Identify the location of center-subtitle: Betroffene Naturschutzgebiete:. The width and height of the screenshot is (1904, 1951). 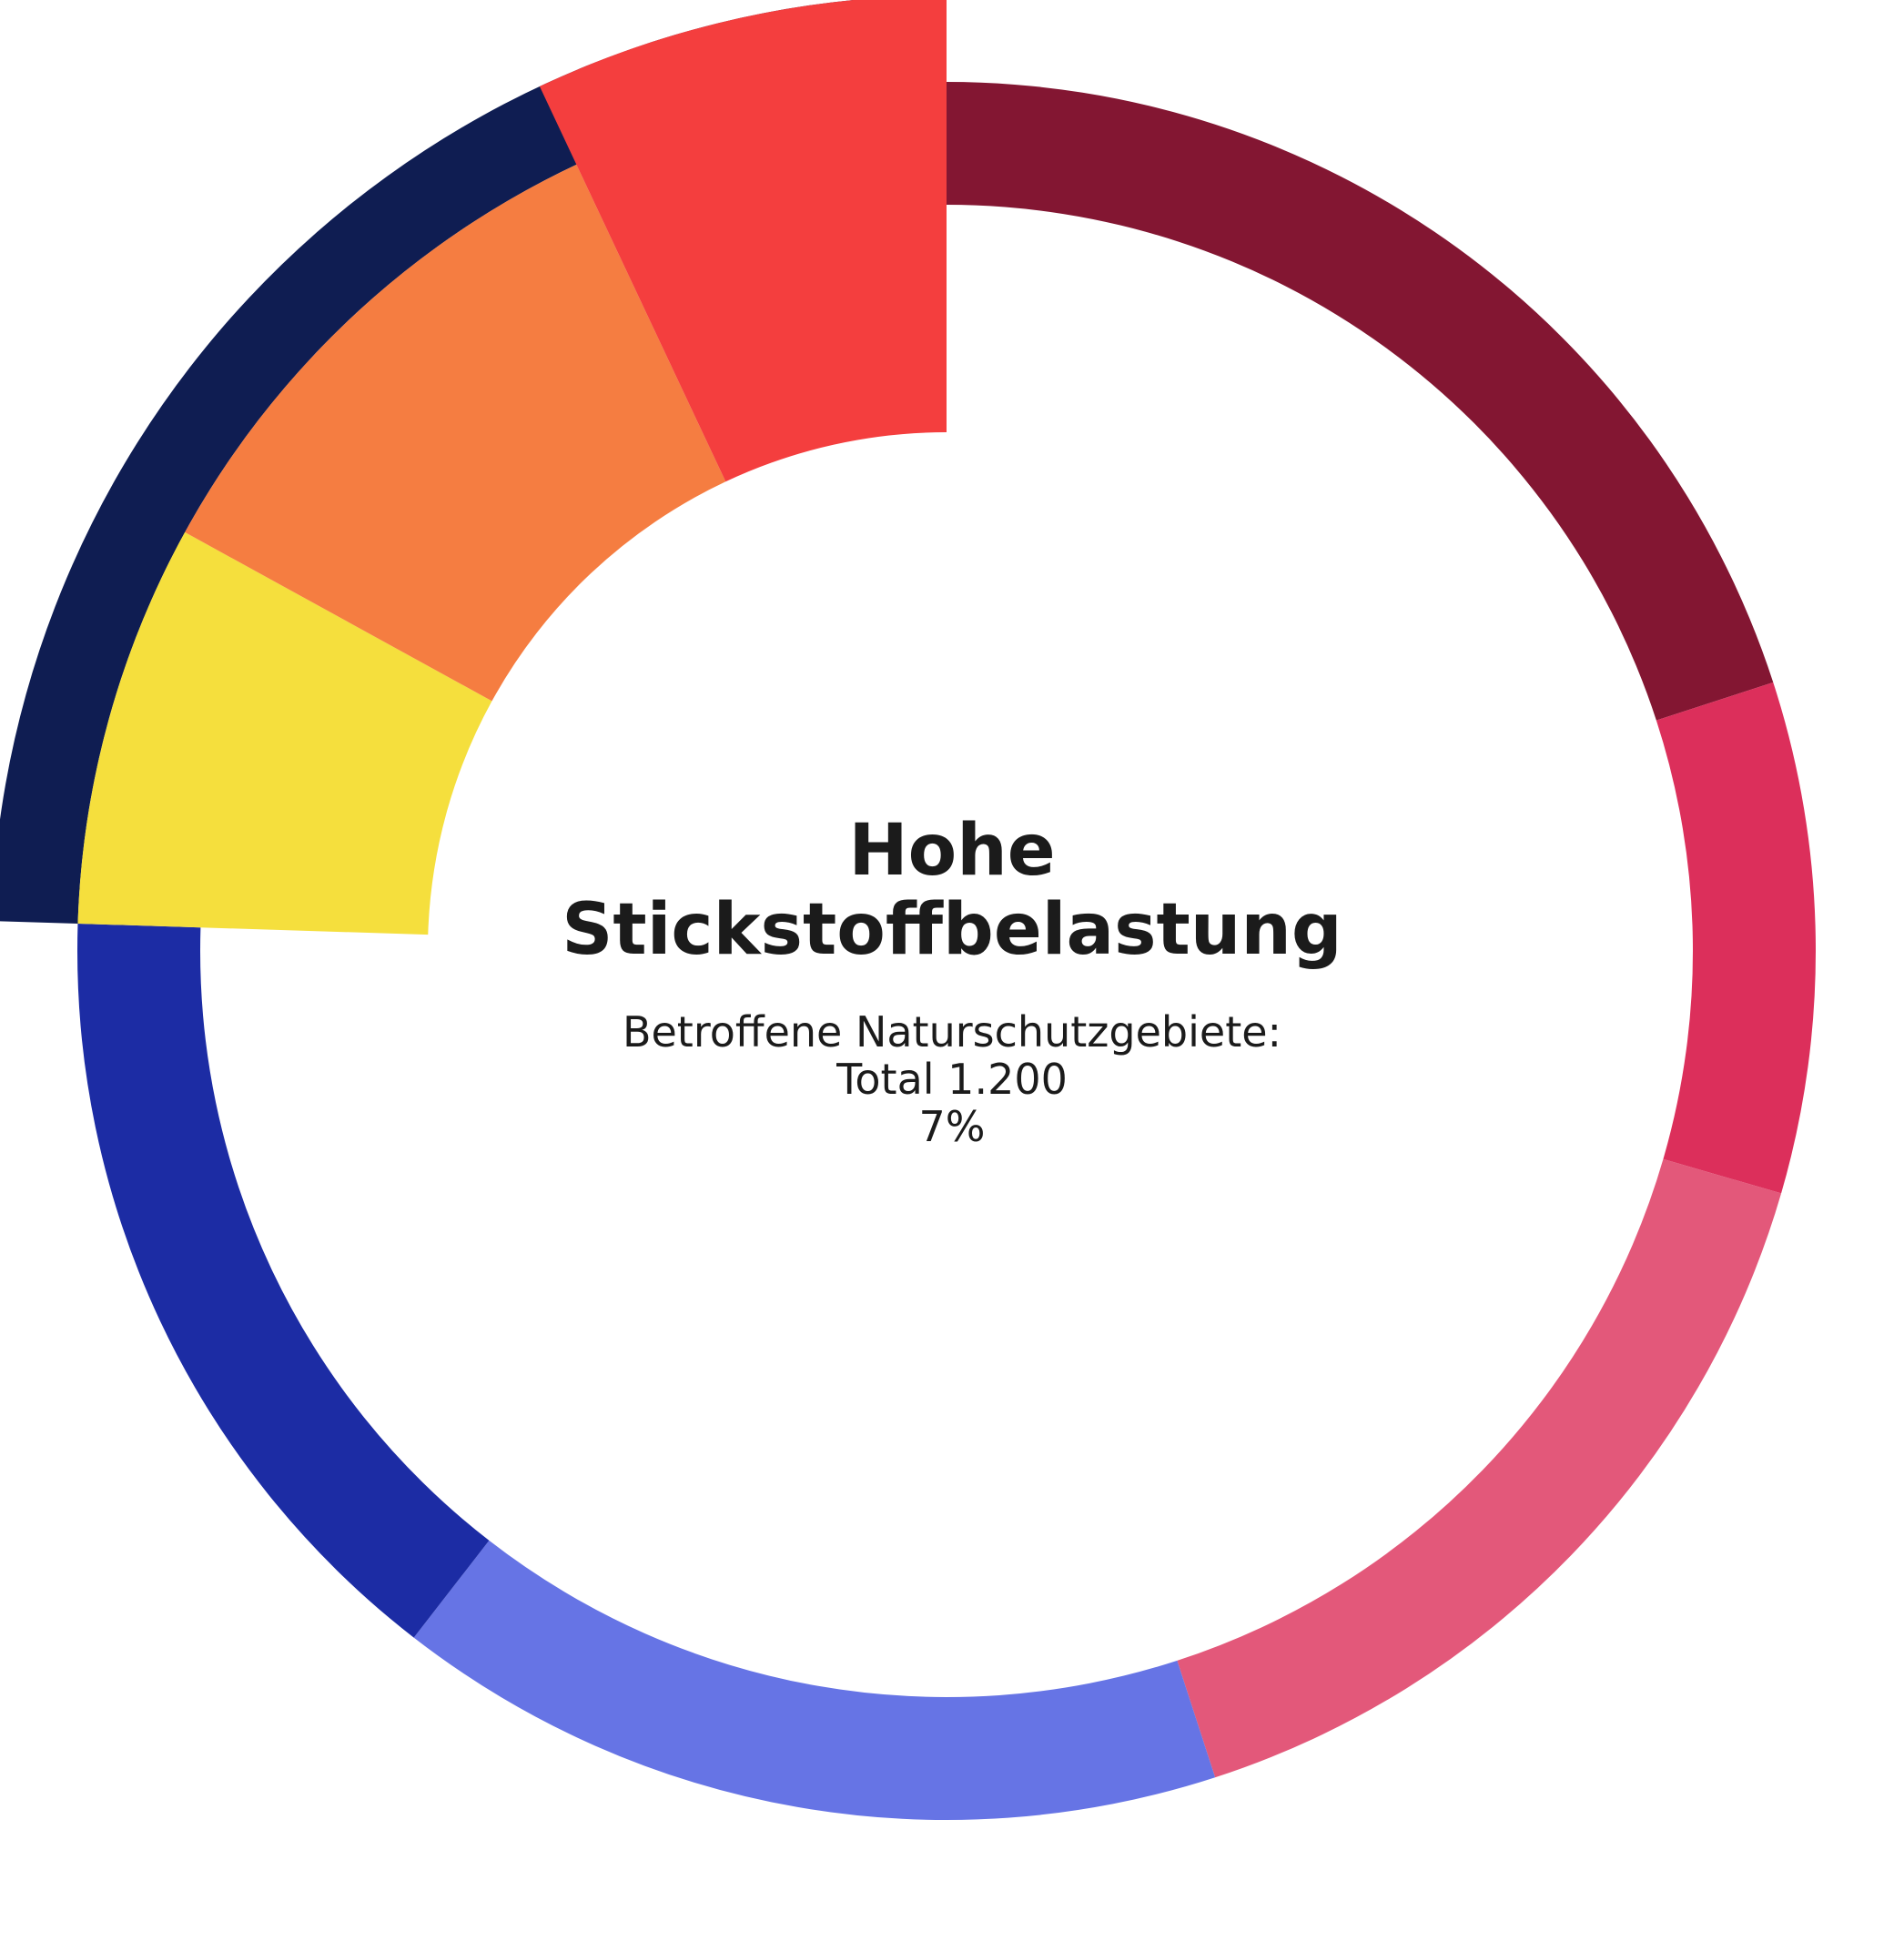
(952, 1031).